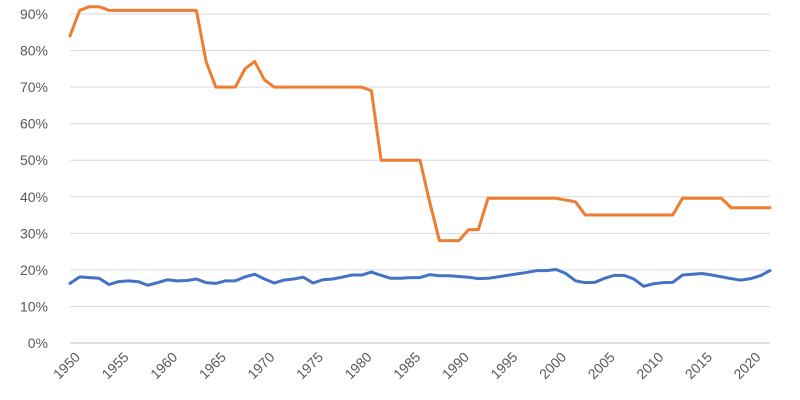 This screenshot has height=400, width=800. I want to click on y-tick-label: 20%, so click(34, 270).